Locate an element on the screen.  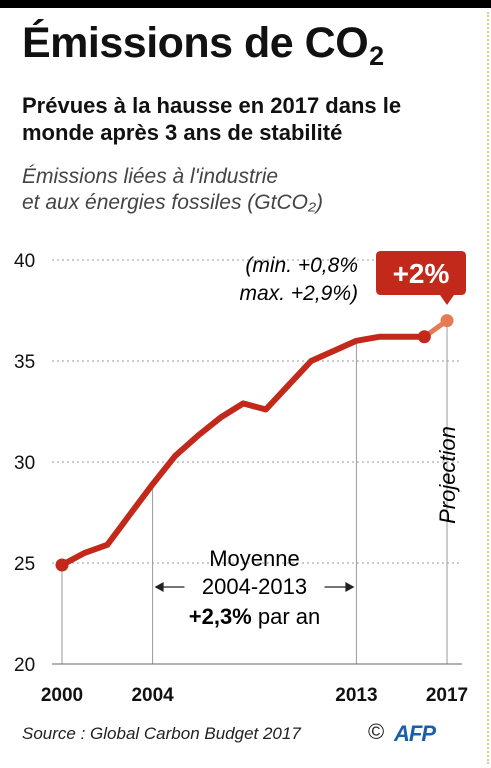
data-point-2017-projection is located at coordinates (447, 321).